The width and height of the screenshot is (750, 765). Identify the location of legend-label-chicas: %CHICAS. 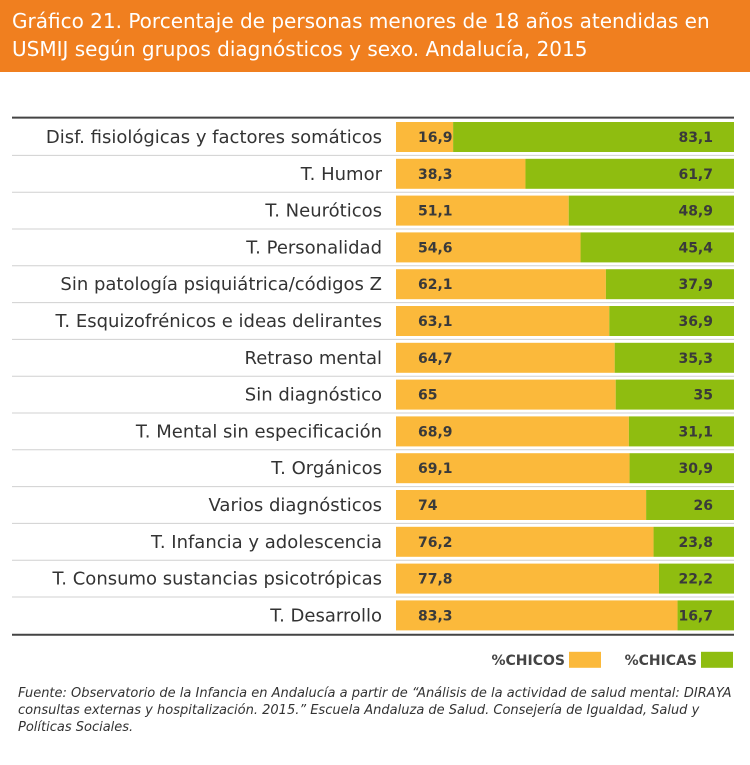
(661, 661).